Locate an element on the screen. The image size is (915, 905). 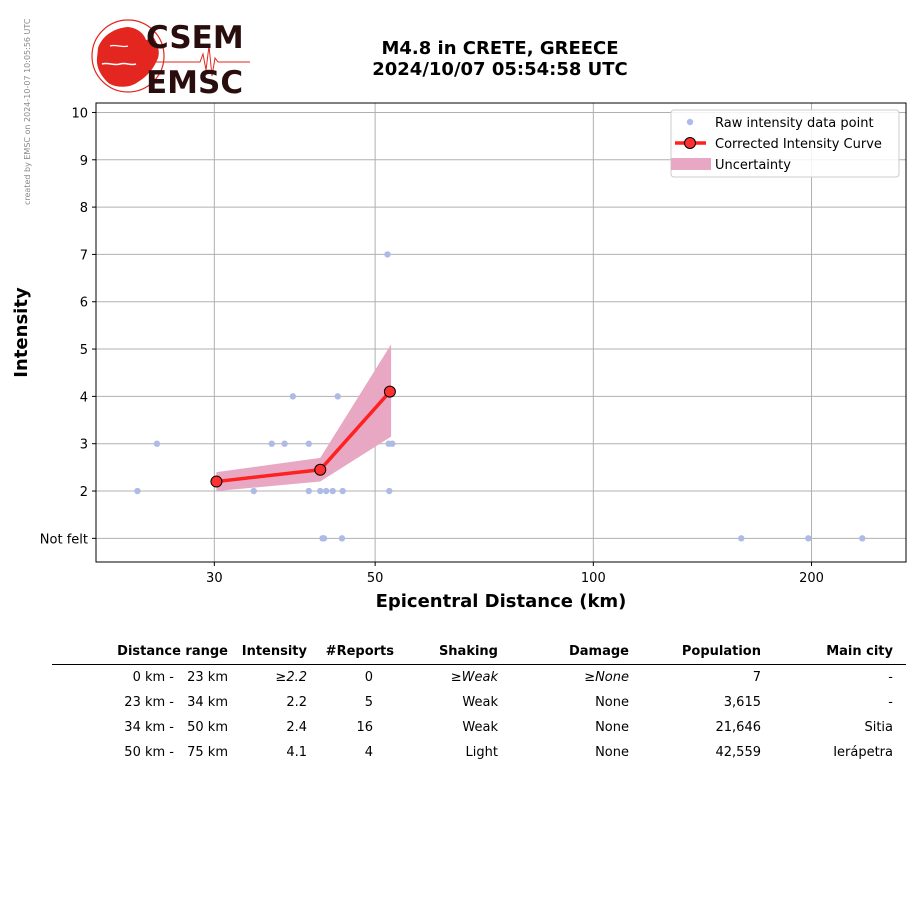
cell-distance-to: 34 km is located at coordinates (207, 702).